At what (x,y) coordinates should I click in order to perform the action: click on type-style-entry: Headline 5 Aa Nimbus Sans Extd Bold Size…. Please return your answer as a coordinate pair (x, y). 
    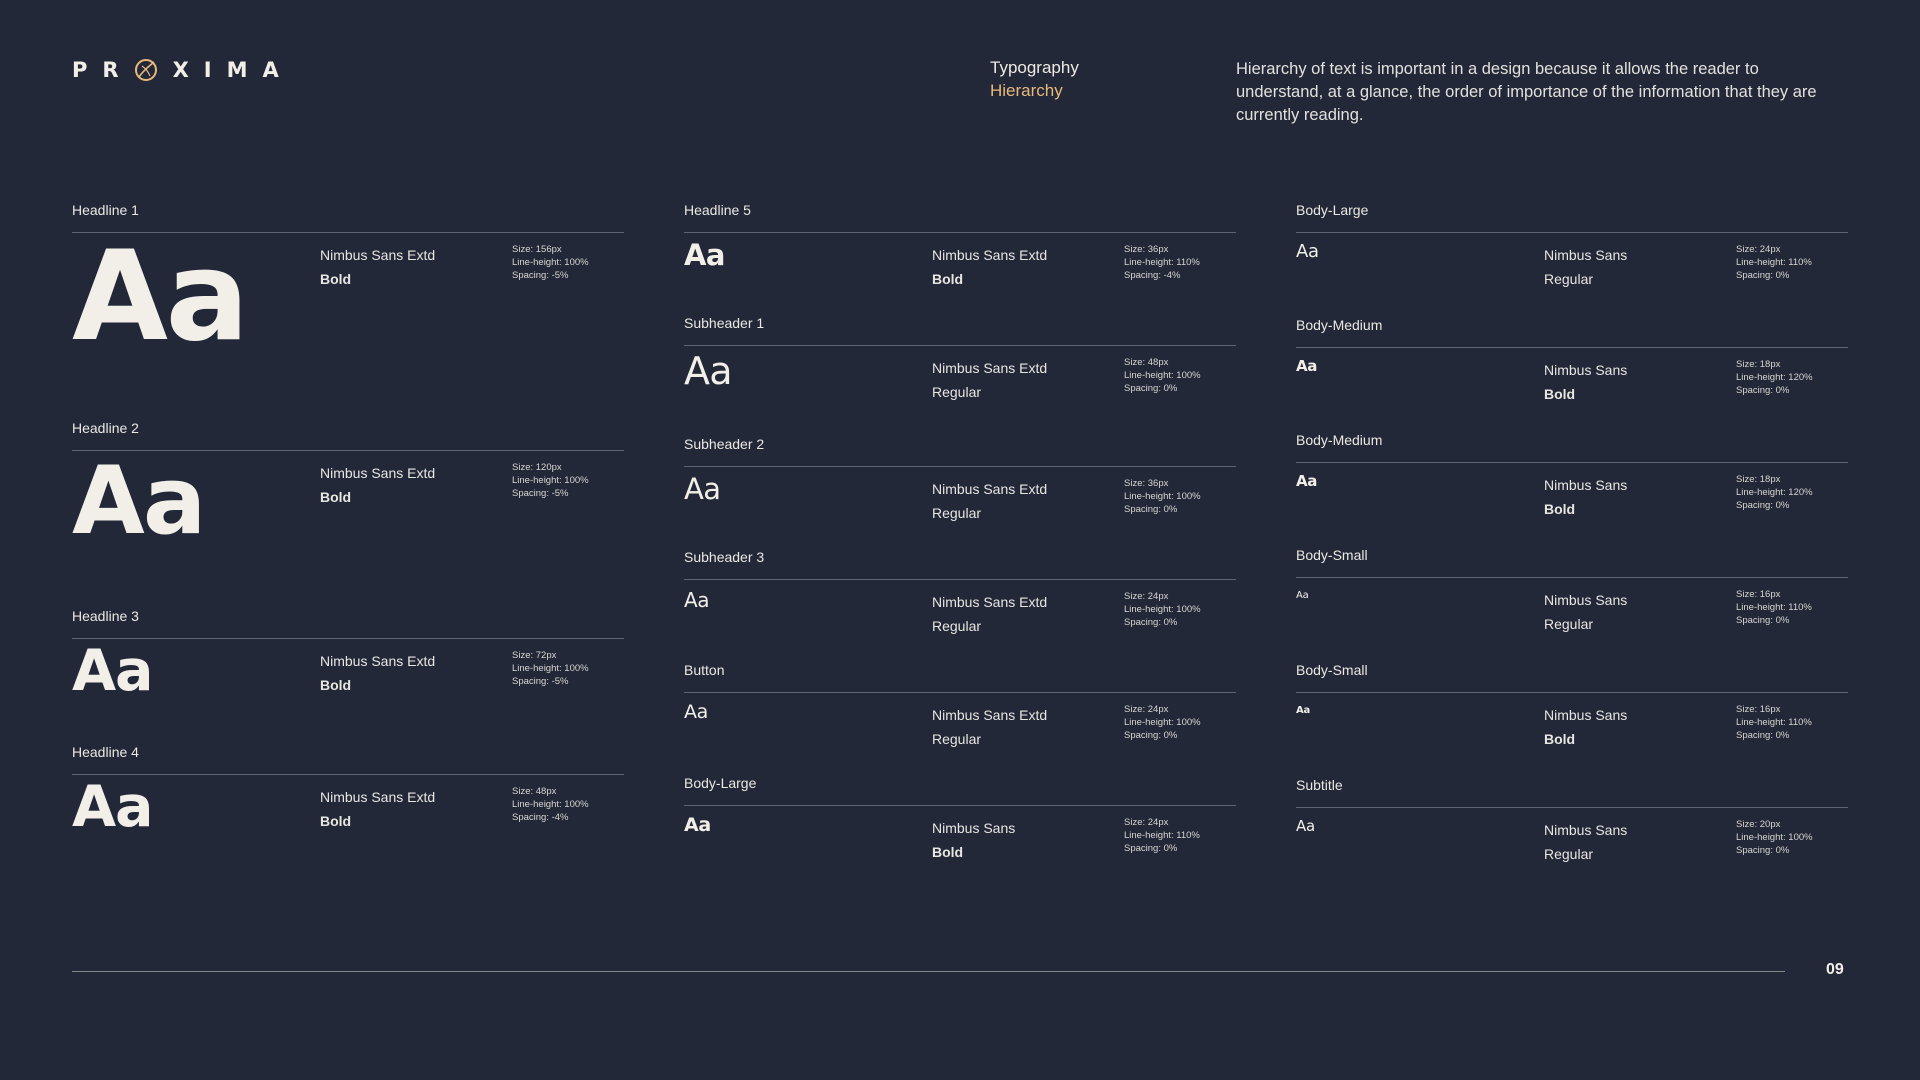
    Looking at the image, I should click on (960, 243).